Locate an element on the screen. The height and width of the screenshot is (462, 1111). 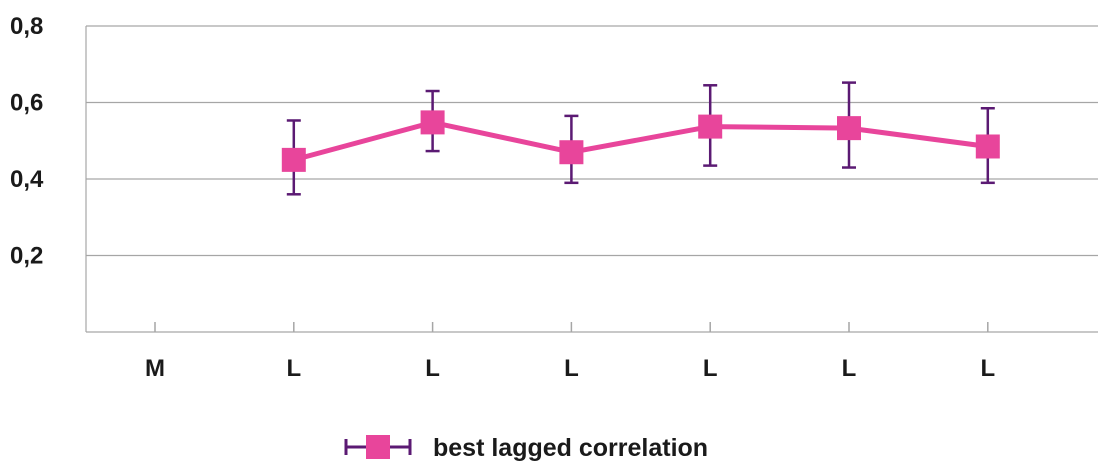
legend: best lagged correlation is located at coordinates (526, 448).